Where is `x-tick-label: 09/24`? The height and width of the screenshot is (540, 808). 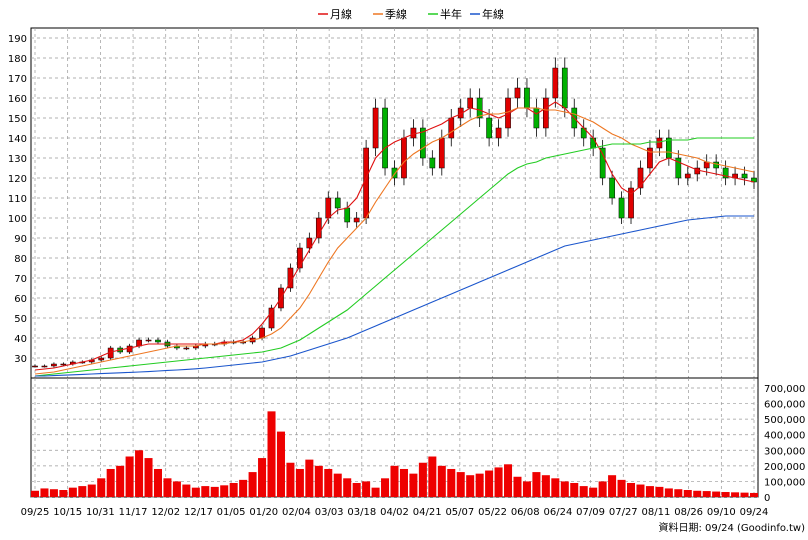
x-tick-label: 09/24 is located at coordinates (754, 512).